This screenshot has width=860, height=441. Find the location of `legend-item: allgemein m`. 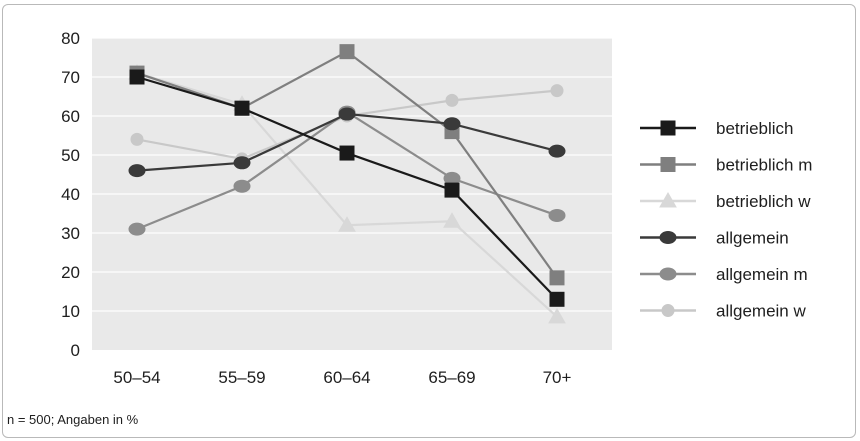

legend-item: allgemein m is located at coordinates (724, 274).